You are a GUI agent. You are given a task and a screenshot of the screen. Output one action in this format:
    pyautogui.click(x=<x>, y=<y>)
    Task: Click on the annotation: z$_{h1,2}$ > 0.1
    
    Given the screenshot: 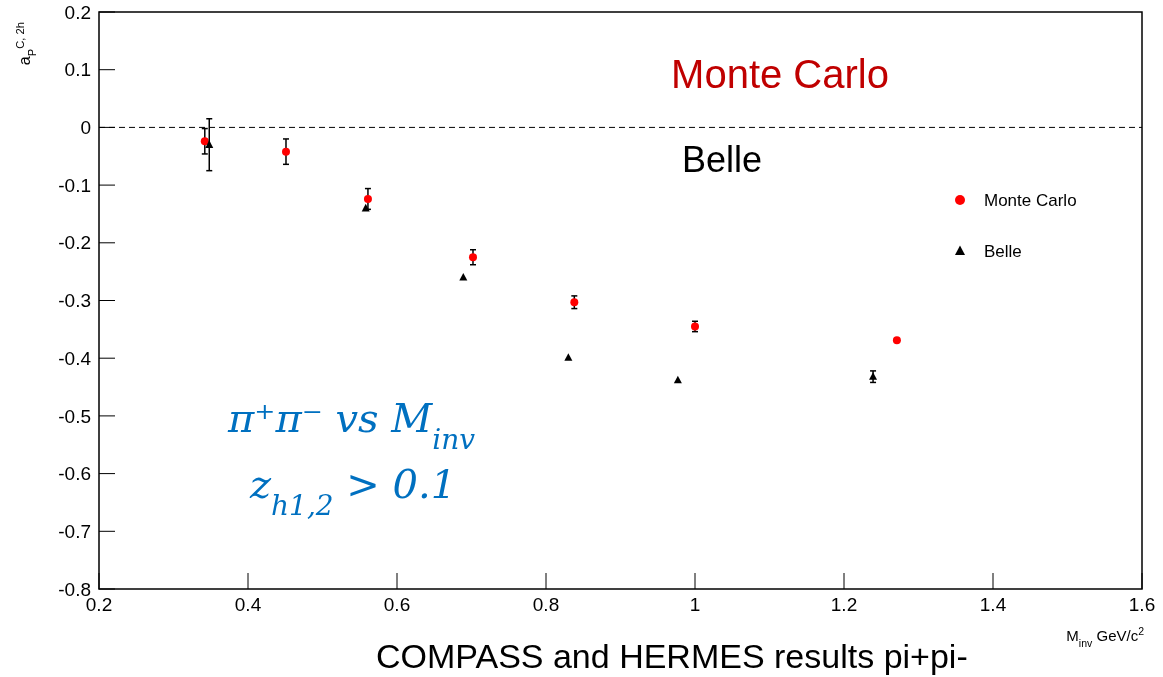 What is the action you would take?
    pyautogui.click(x=353, y=491)
    